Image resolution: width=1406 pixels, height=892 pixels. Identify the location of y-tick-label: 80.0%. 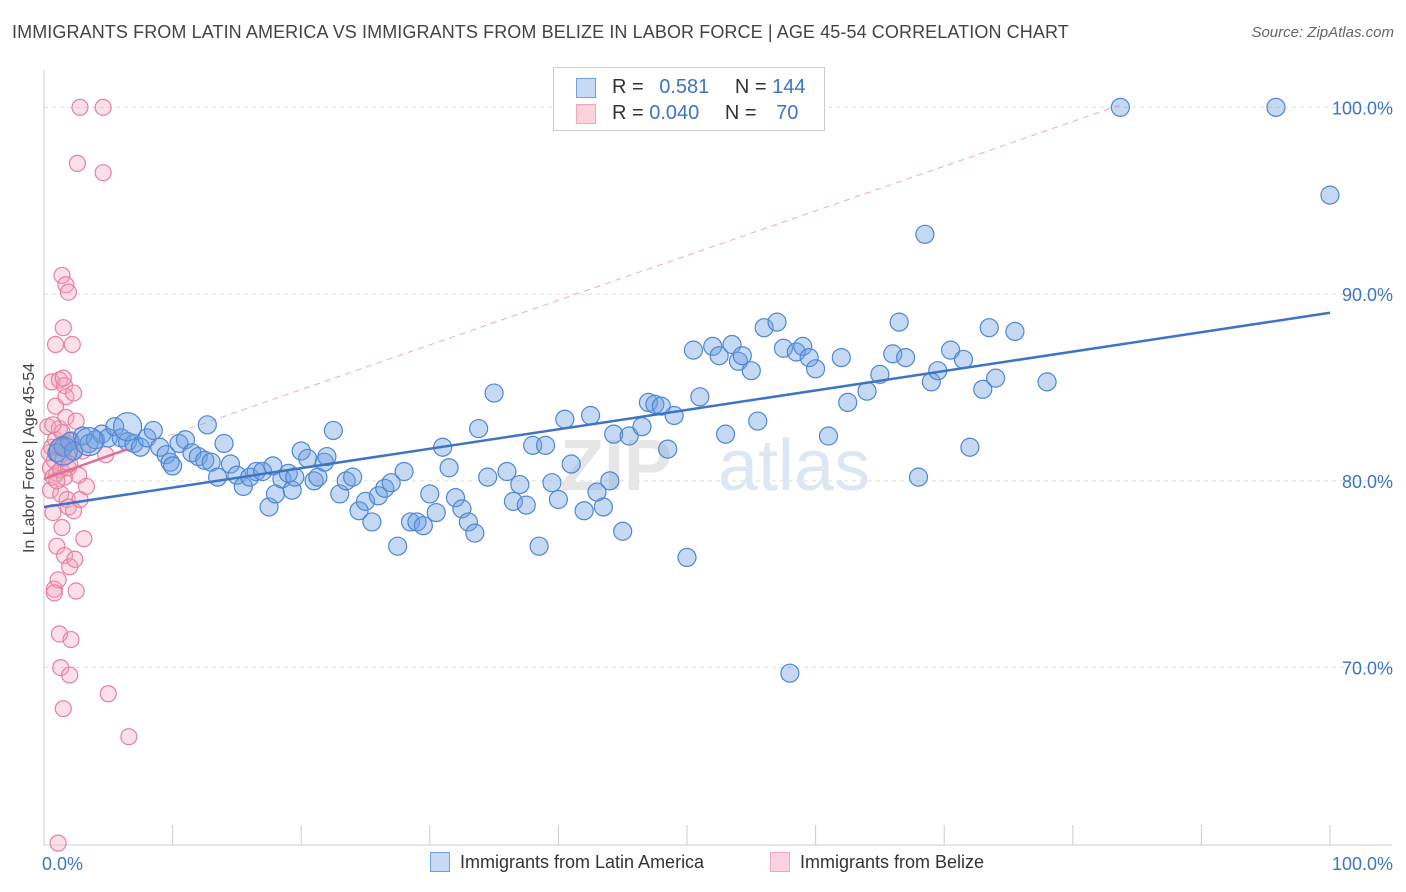
(1367, 482).